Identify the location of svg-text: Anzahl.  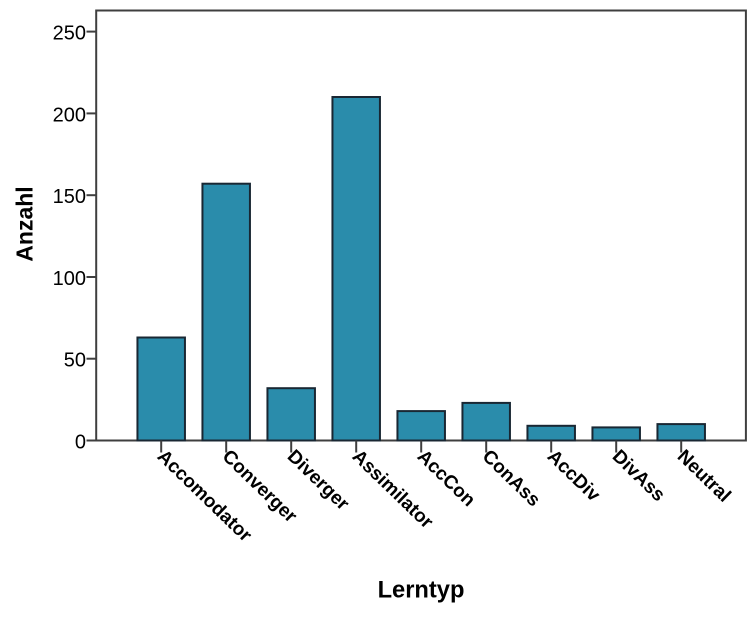
(25, 223).